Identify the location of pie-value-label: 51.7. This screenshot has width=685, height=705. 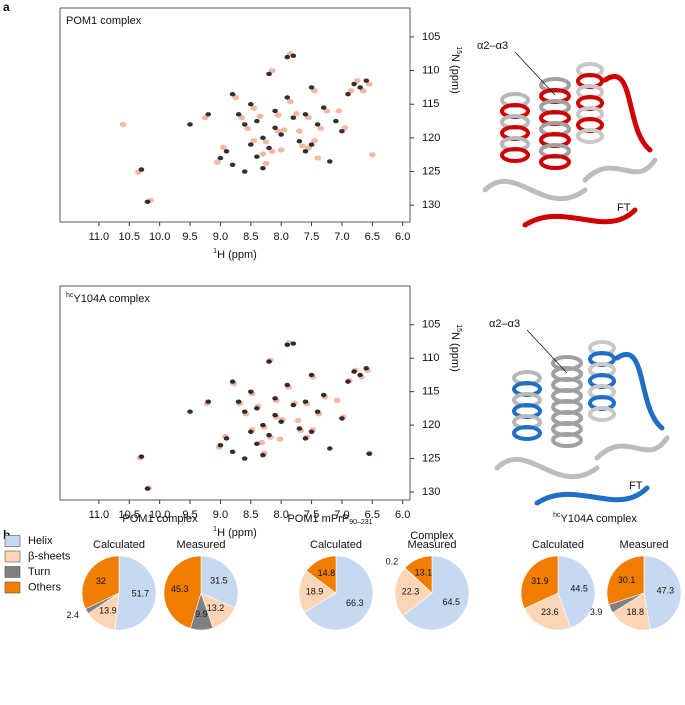
(141, 594).